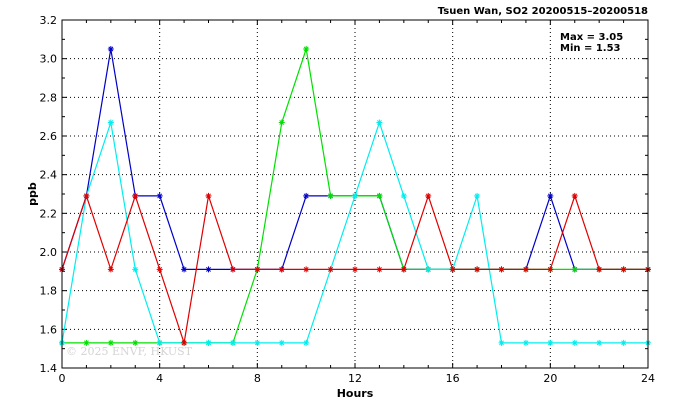  What do you see at coordinates (159, 378) in the screenshot?
I see `x-tick-label: 4` at bounding box center [159, 378].